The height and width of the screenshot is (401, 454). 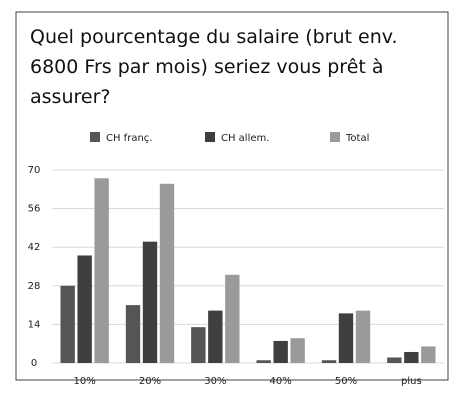 I want to click on y-tick-label: 70, so click(x=34, y=170).